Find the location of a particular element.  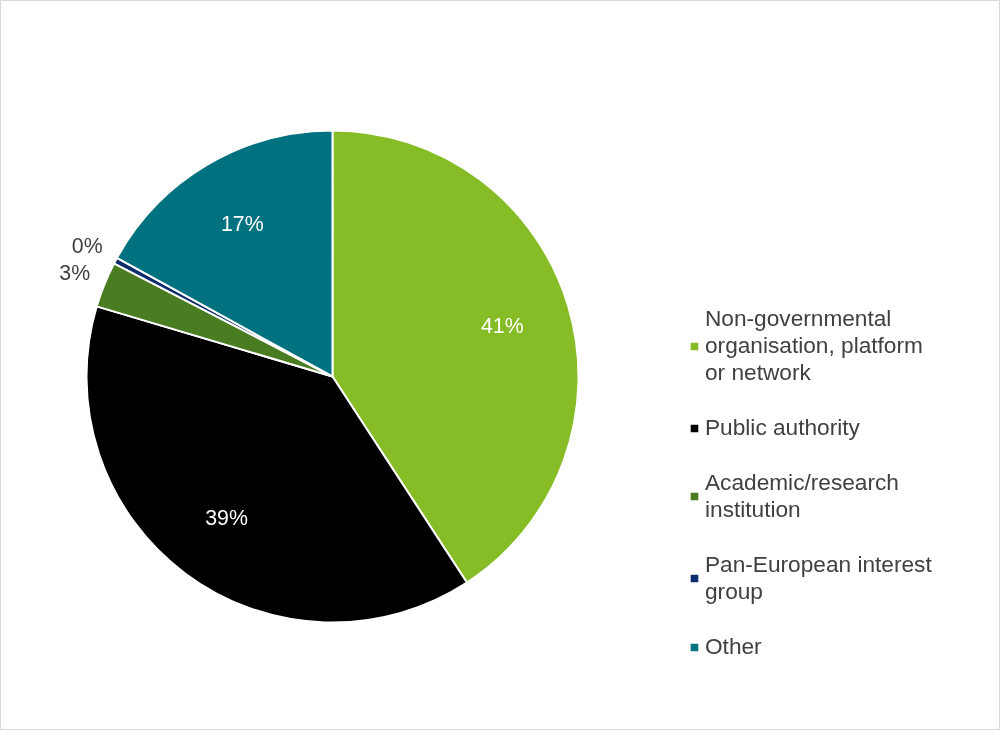

data-label: 39% is located at coordinates (226, 518).